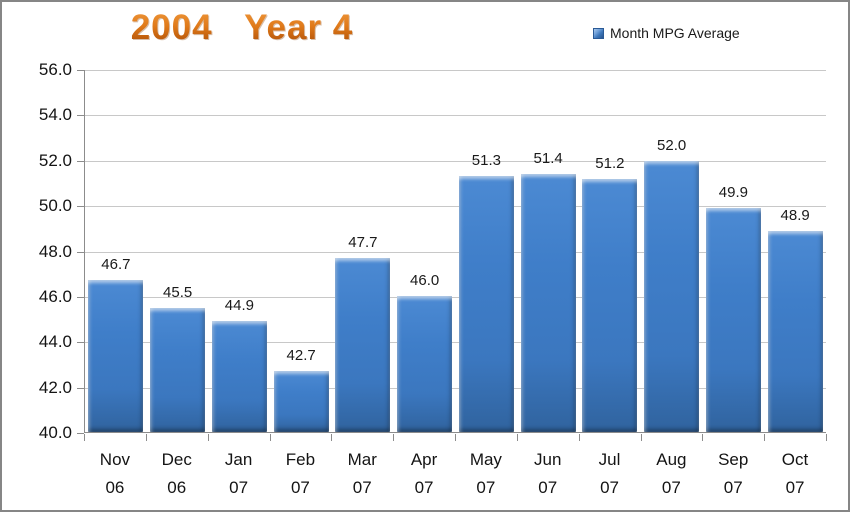 The image size is (850, 512). What do you see at coordinates (795, 459) in the screenshot?
I see `x-label-month: Oct` at bounding box center [795, 459].